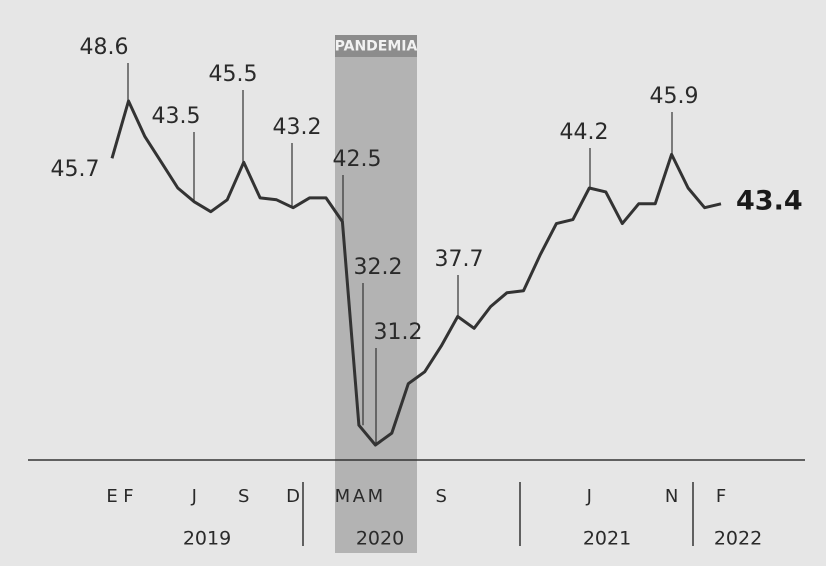  What do you see at coordinates (607, 539) in the screenshot?
I see `year-label: 2021` at bounding box center [607, 539].